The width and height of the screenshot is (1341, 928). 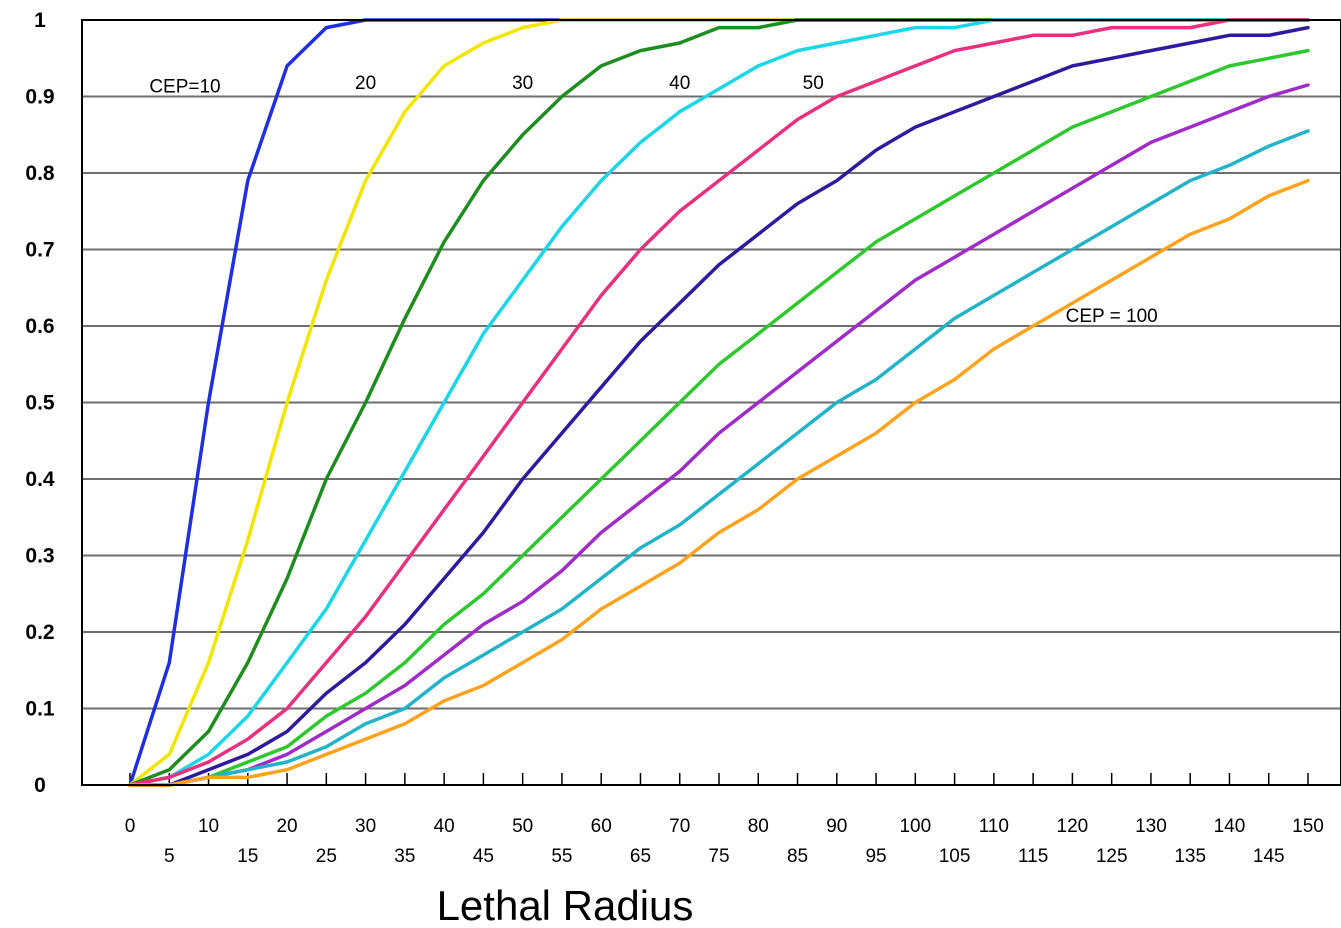 I want to click on x-tick-label: 70, so click(x=679, y=826).